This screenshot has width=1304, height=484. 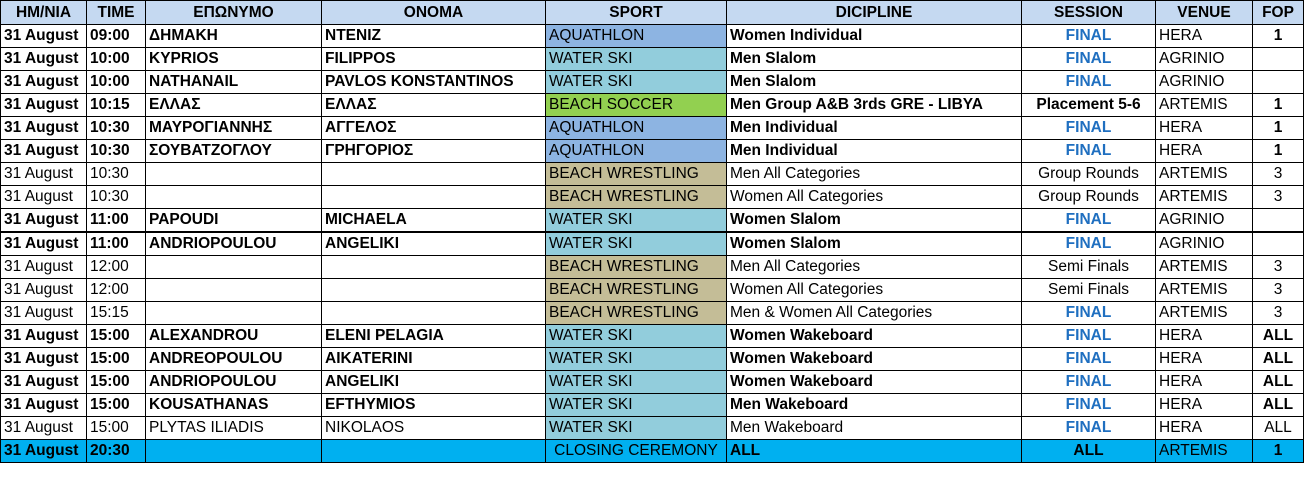 I want to click on discipline-cell: Women Individual, so click(x=874, y=36).